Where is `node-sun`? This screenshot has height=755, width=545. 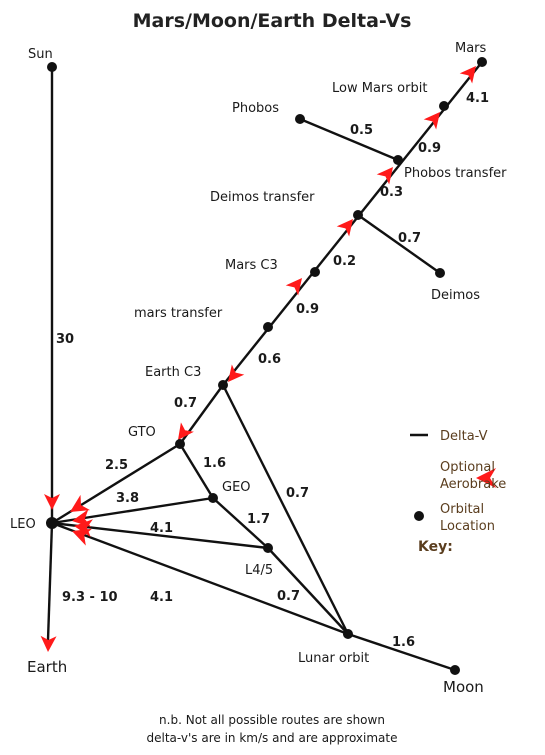
node-sun is located at coordinates (52, 67).